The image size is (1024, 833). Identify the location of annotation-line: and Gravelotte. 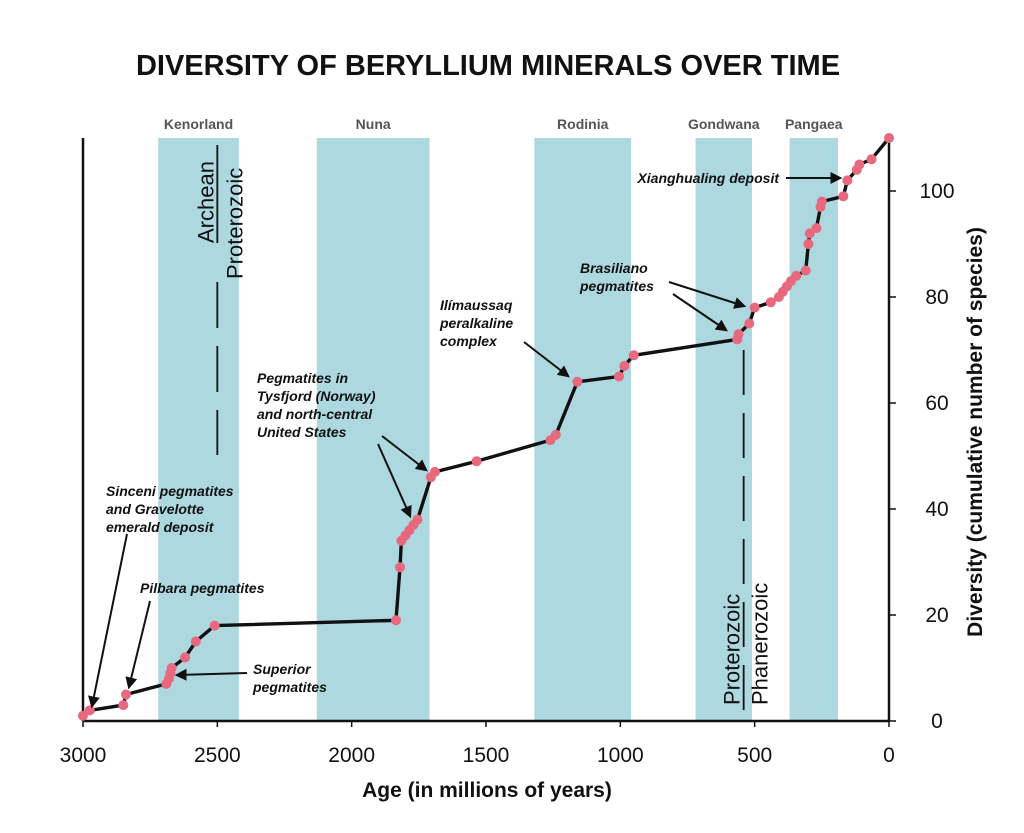
(155, 509).